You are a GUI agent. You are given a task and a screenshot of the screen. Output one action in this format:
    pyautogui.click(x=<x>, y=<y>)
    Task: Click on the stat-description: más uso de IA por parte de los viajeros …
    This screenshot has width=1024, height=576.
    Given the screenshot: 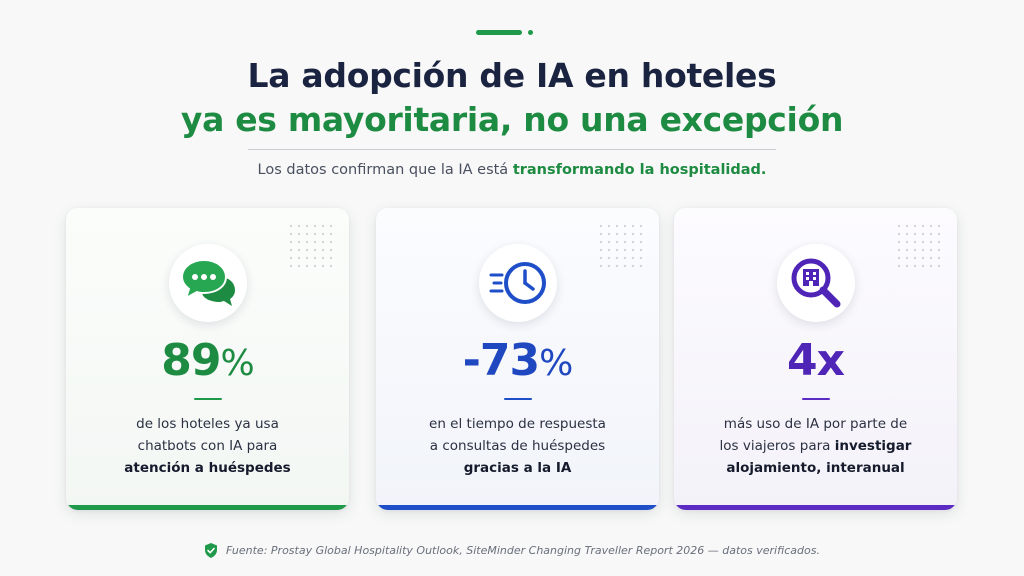 What is the action you would take?
    pyautogui.click(x=815, y=446)
    